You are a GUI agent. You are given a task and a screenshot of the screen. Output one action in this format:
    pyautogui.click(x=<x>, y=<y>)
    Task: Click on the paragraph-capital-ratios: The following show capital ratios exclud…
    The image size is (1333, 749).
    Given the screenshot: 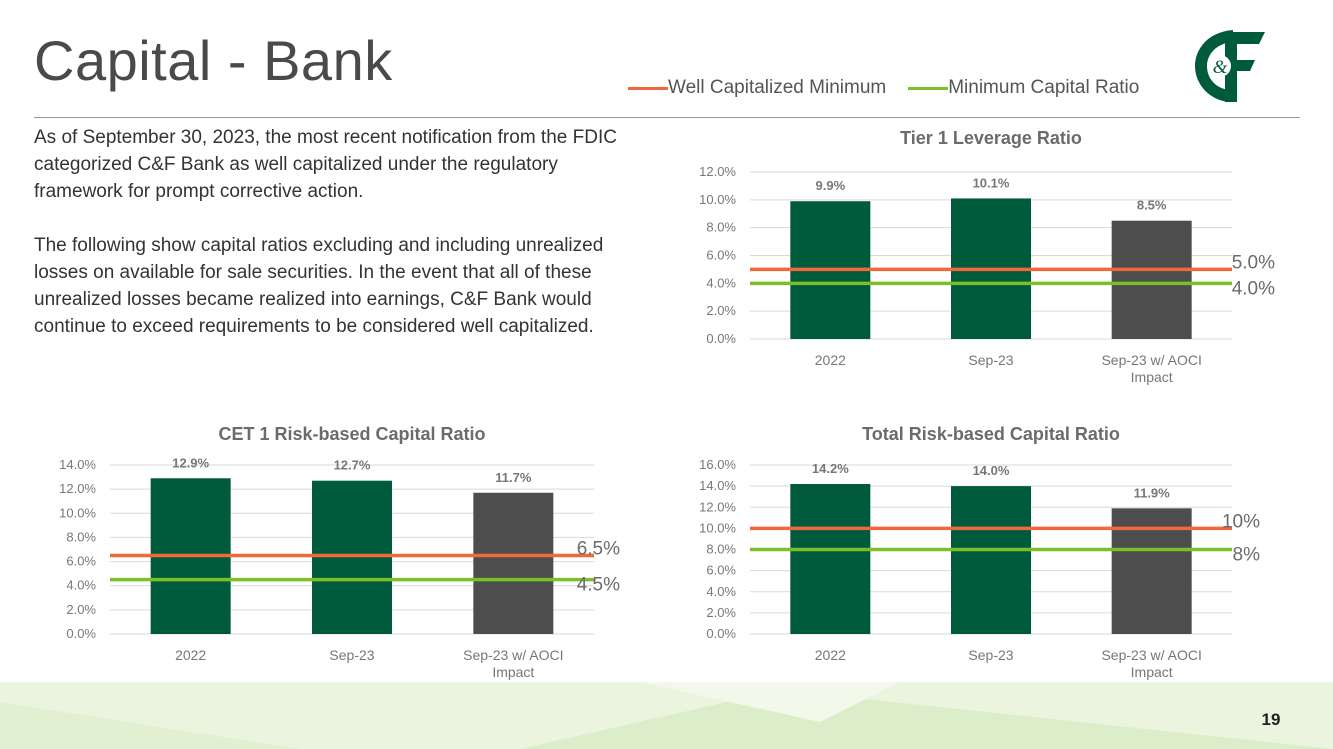 What is the action you would take?
    pyautogui.click(x=319, y=286)
    